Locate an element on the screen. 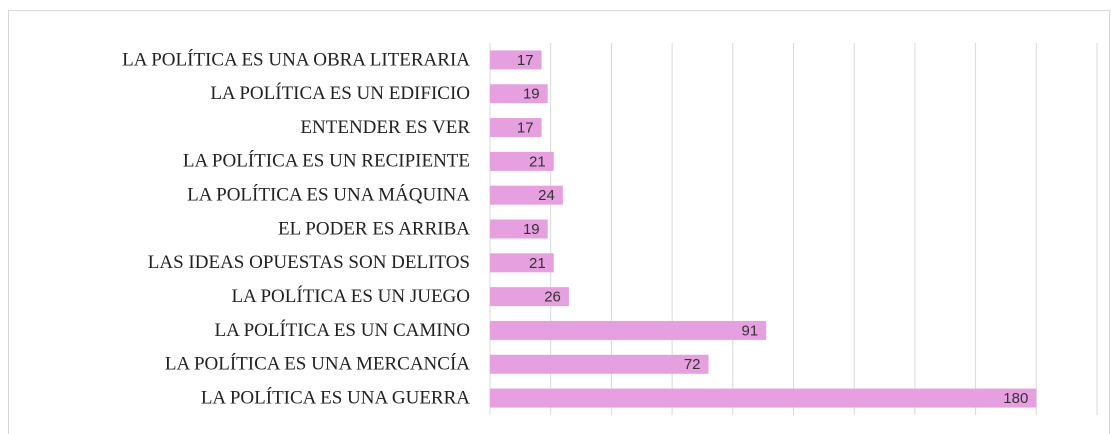 Image resolution: width=1111 pixels, height=434 pixels. data-label: 72 is located at coordinates (692, 364).